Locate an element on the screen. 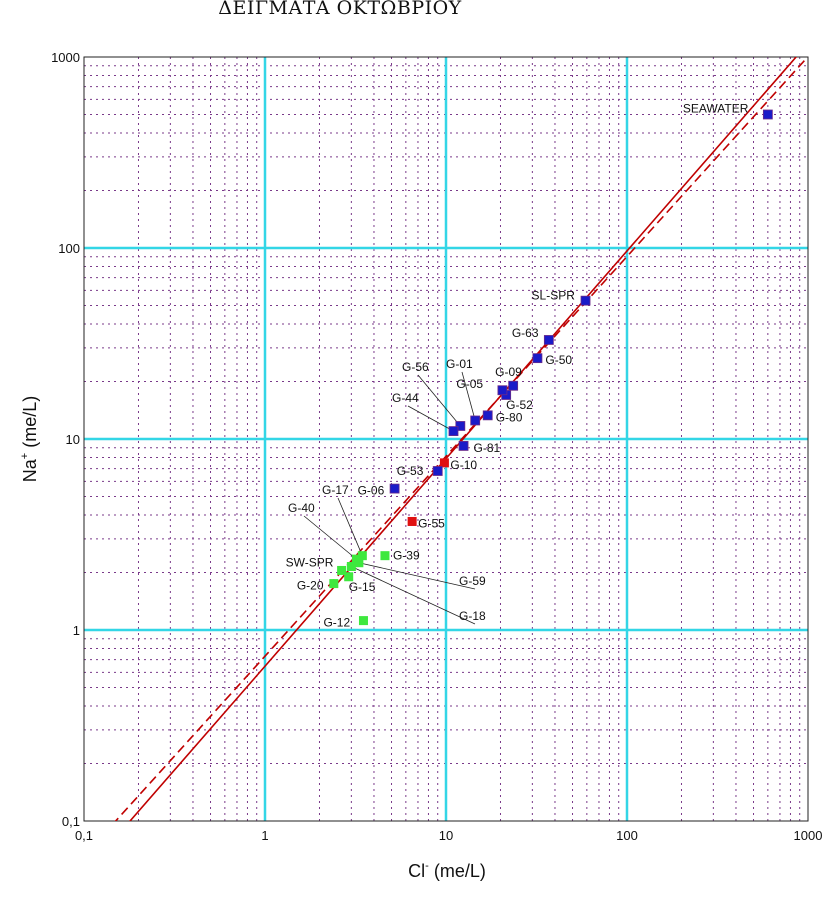  point-label-g-52: G-52 is located at coordinates (519, 405).